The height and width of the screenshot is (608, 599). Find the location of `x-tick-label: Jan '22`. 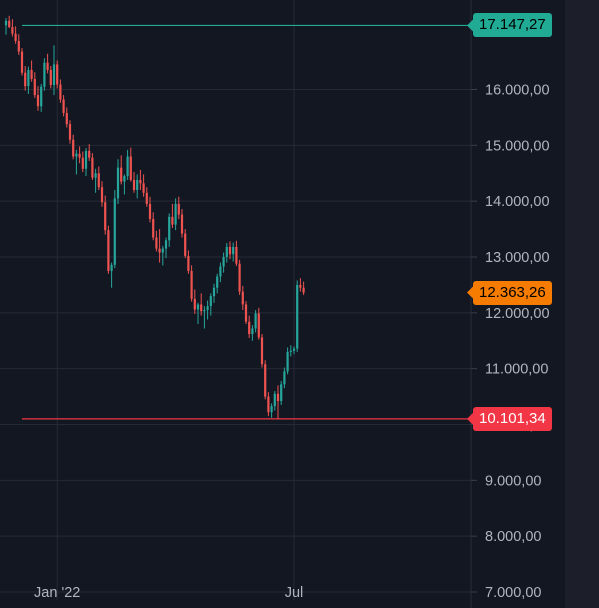

x-tick-label: Jan '22 is located at coordinates (57, 593).